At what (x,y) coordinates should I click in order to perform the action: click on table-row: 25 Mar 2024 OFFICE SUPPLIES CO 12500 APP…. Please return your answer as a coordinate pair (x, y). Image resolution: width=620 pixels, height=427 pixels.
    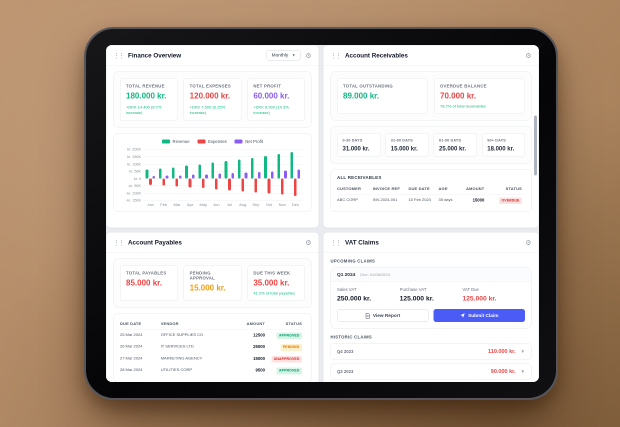
    Looking at the image, I should click on (212, 336).